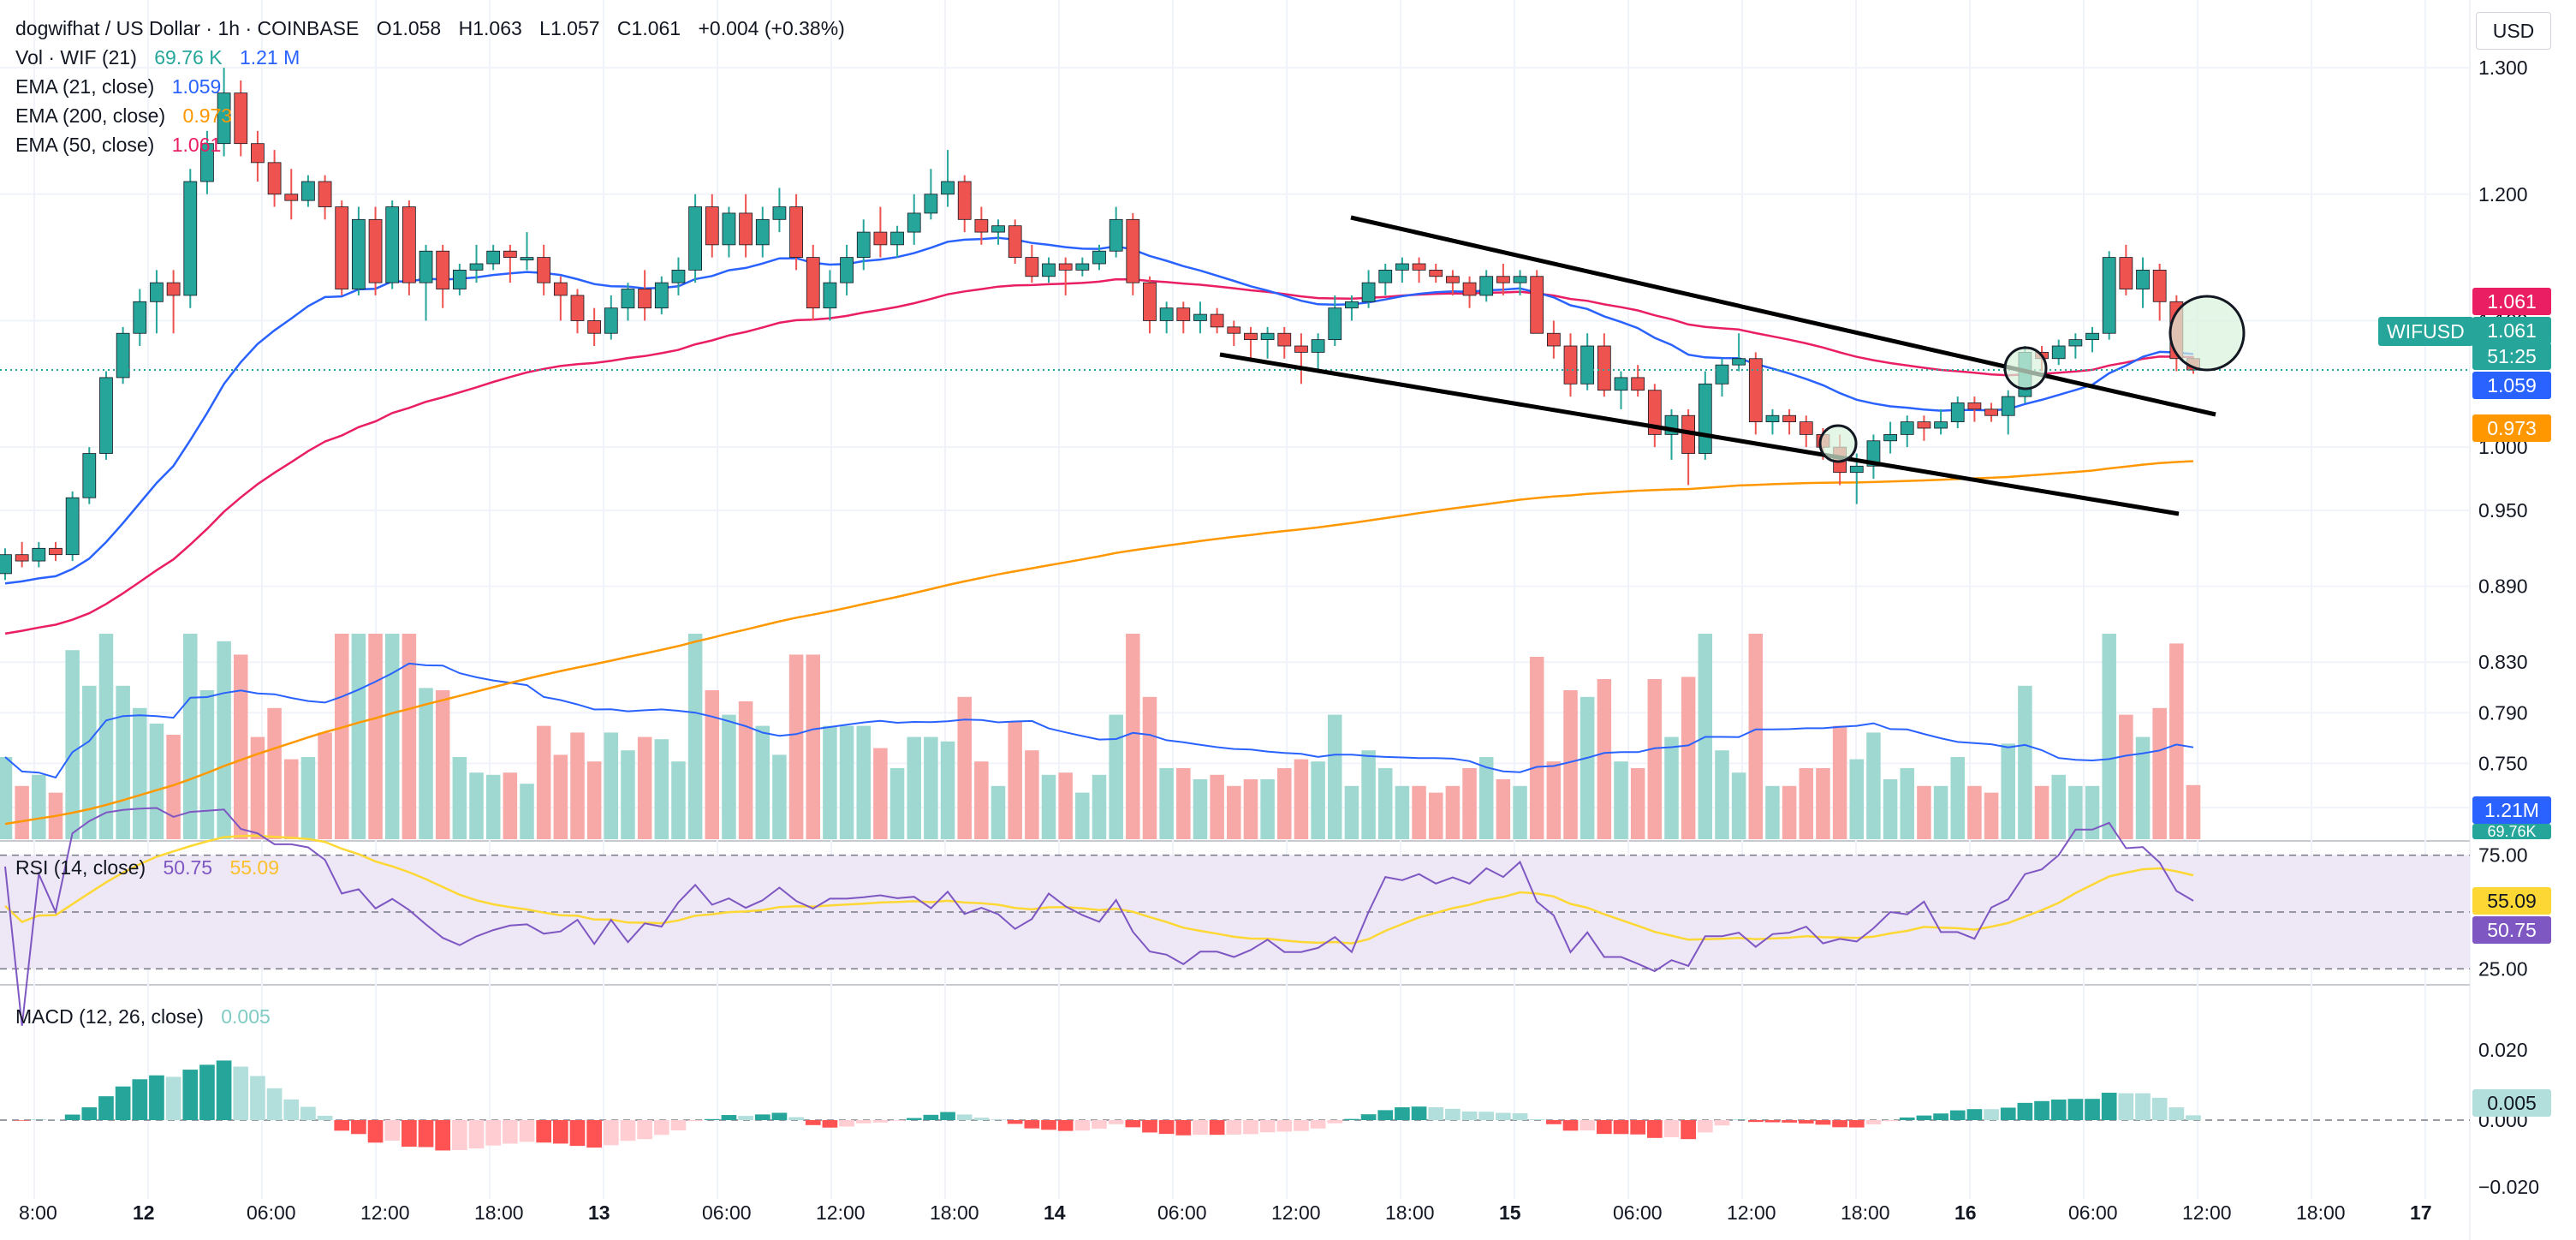 The width and height of the screenshot is (2576, 1240). Describe the element at coordinates (90, 115) in the screenshot. I see `ema200-label: EMA (200, close)` at that location.